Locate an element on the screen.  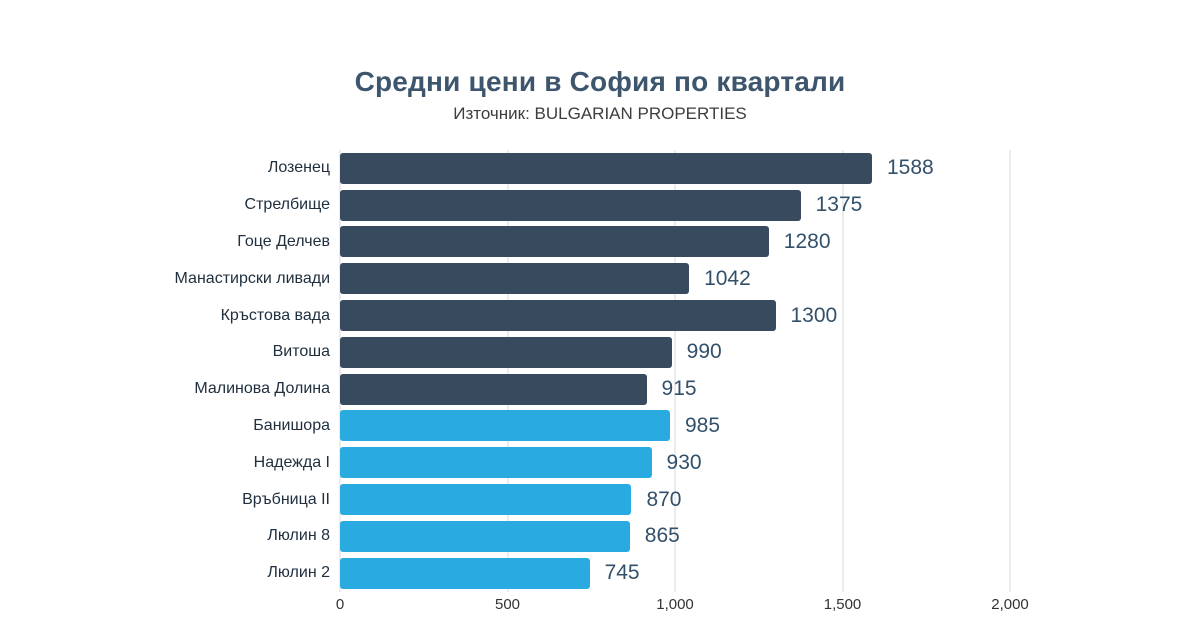
value-label: 1300 is located at coordinates (814, 315).